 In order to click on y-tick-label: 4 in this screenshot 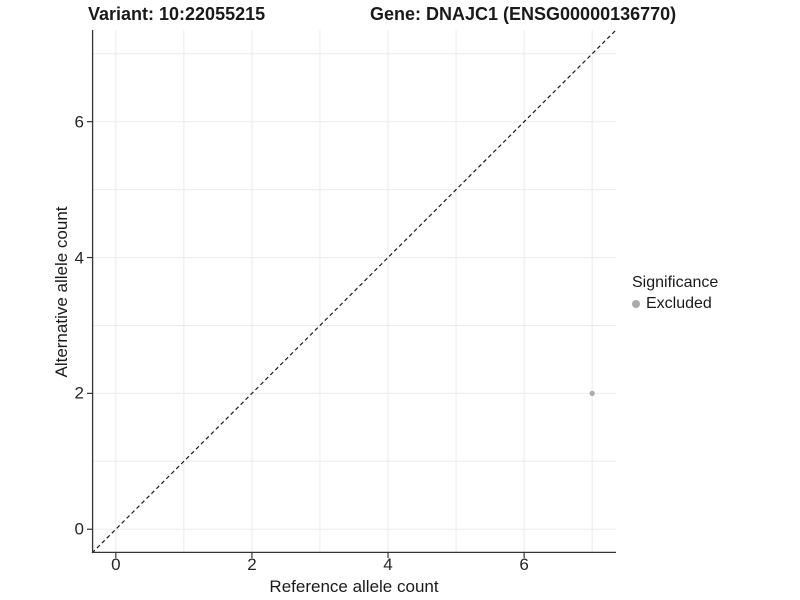, I will do `click(79, 258)`.